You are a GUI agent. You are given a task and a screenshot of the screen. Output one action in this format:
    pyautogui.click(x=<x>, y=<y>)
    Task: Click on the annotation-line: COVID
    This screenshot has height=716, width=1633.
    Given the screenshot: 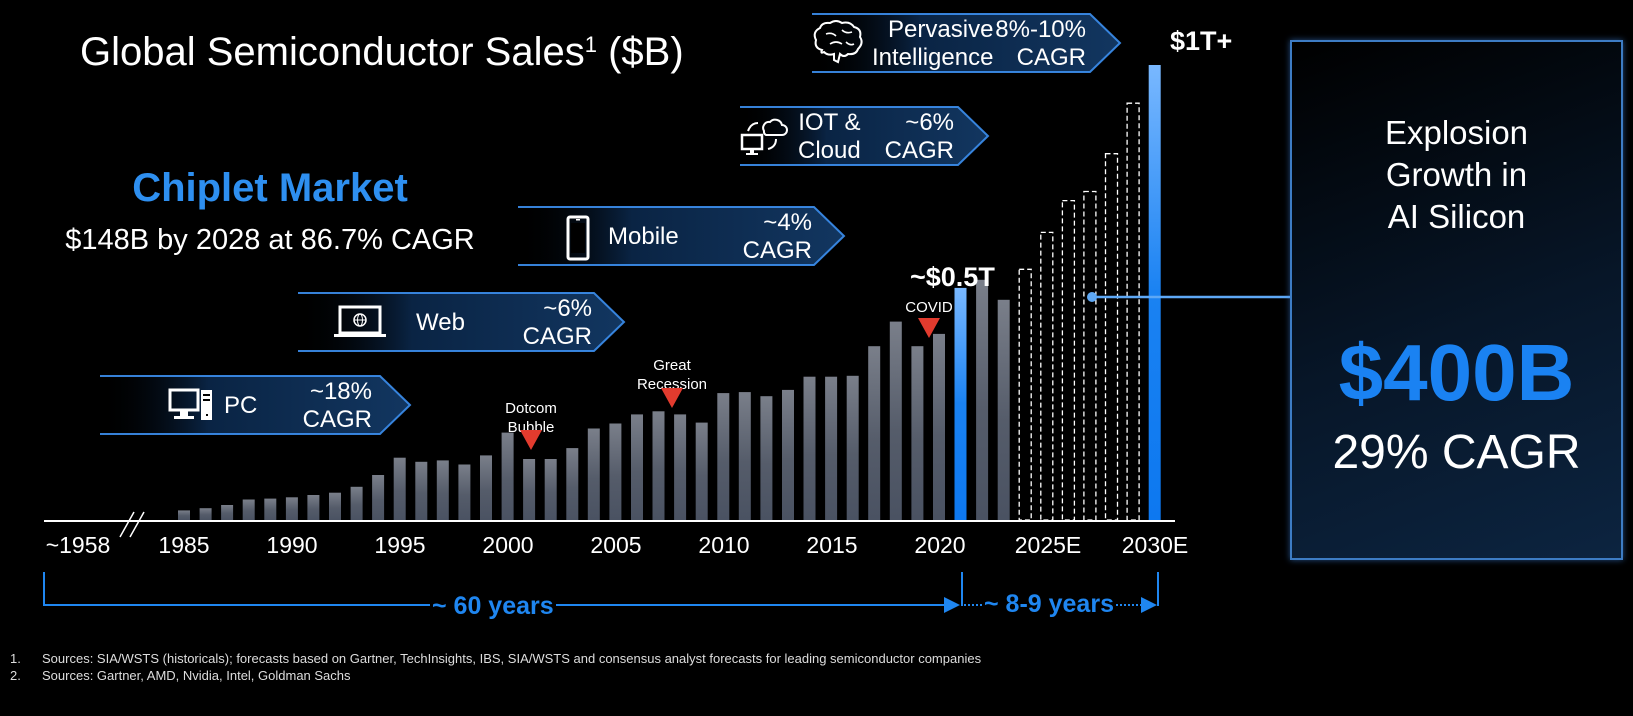 What is the action you would take?
    pyautogui.click(x=929, y=307)
    